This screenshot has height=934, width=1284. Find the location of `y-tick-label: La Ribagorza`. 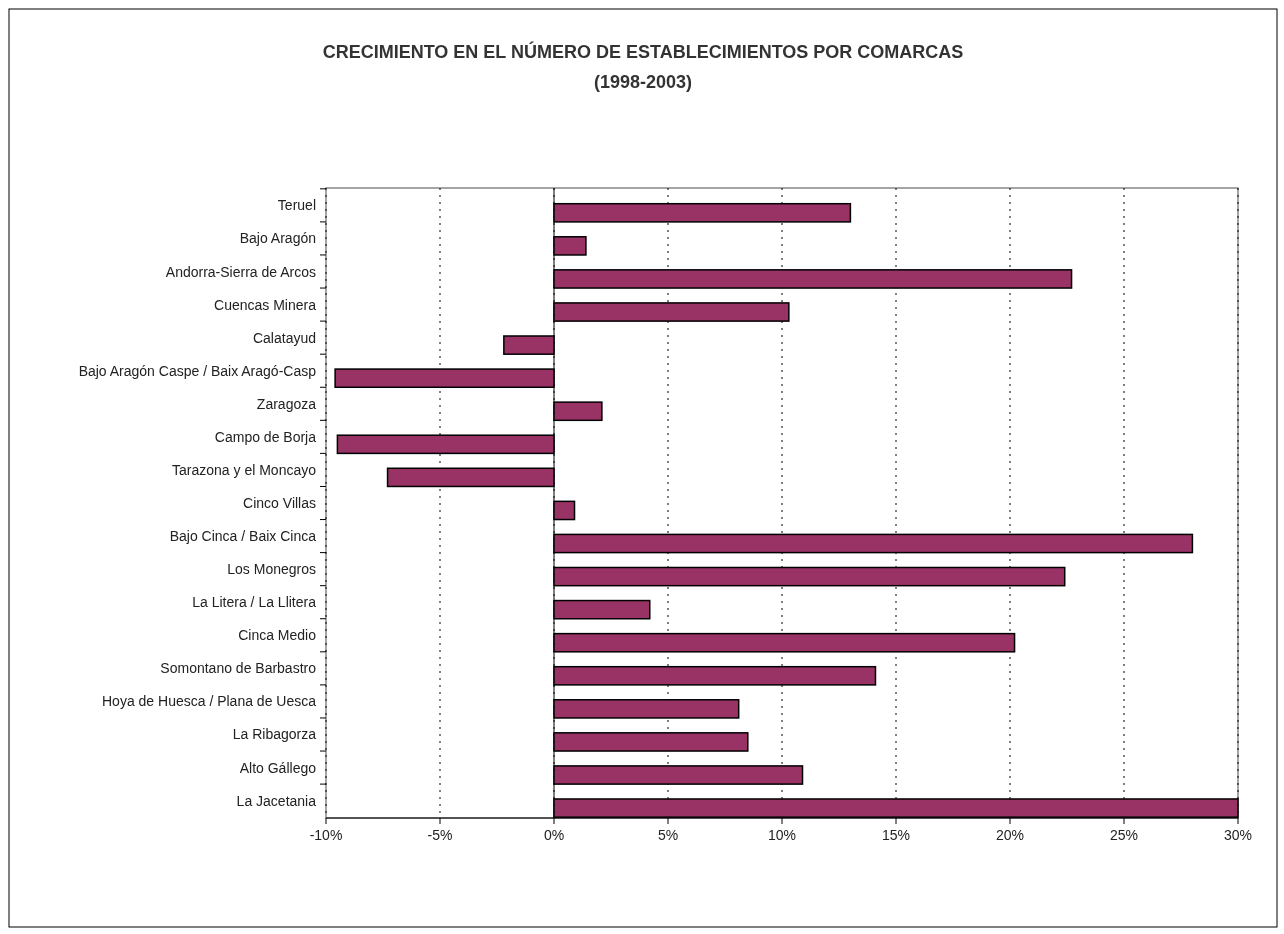

y-tick-label: La Ribagorza is located at coordinates (274, 734).